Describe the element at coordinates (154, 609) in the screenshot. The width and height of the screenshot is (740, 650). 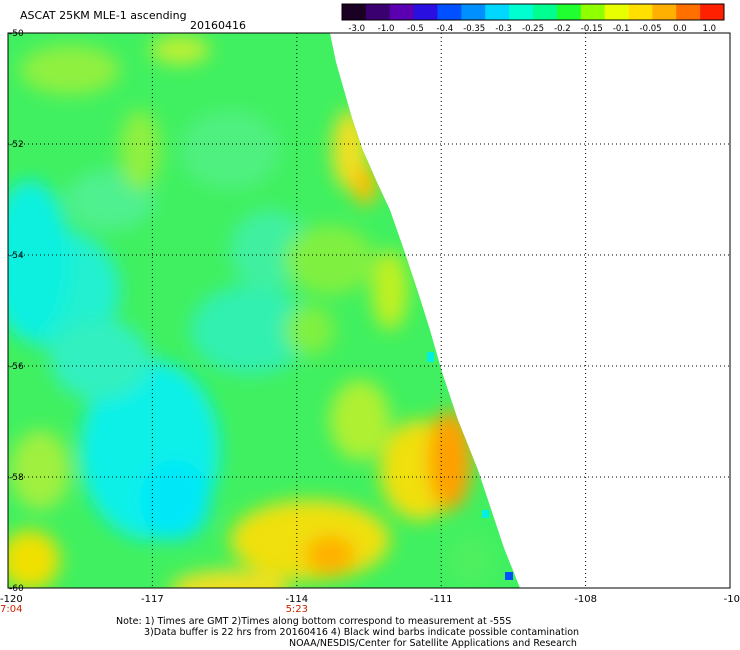
I see `time-labels: 7:04 5:23` at that location.